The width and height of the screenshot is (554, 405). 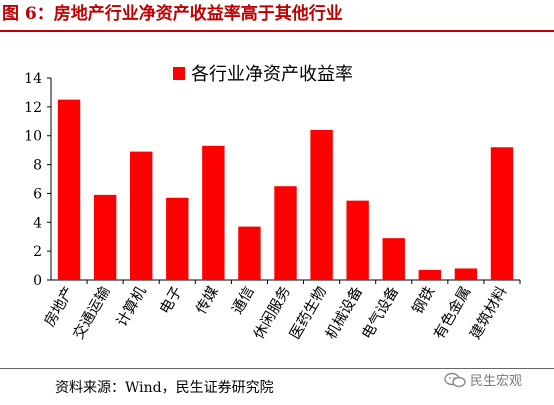 What do you see at coordinates (131, 306) in the screenshot?
I see `x-tick-label: 计算机` at bounding box center [131, 306].